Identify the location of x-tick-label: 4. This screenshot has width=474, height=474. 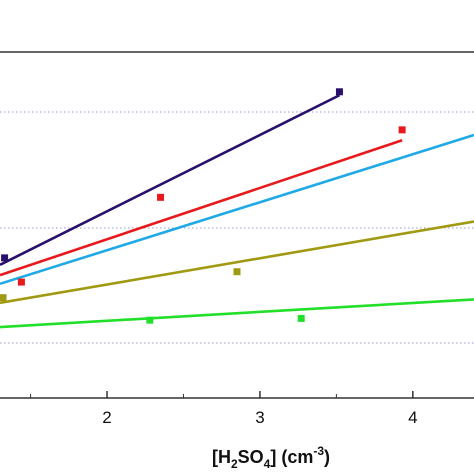
(412, 417).